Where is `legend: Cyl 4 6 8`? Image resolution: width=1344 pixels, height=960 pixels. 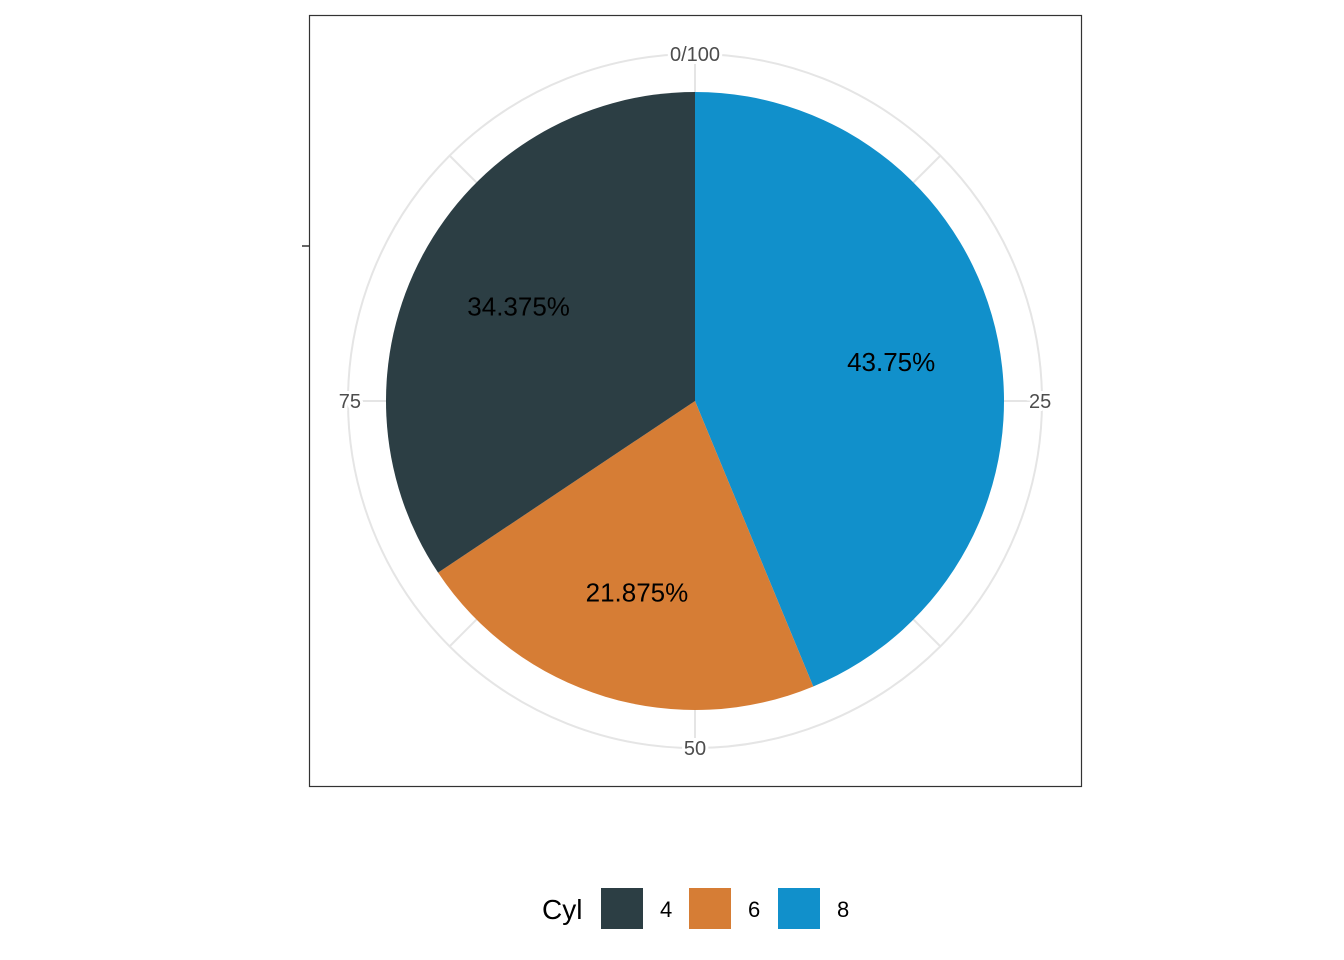
legend: Cyl 4 6 8 is located at coordinates (695, 908).